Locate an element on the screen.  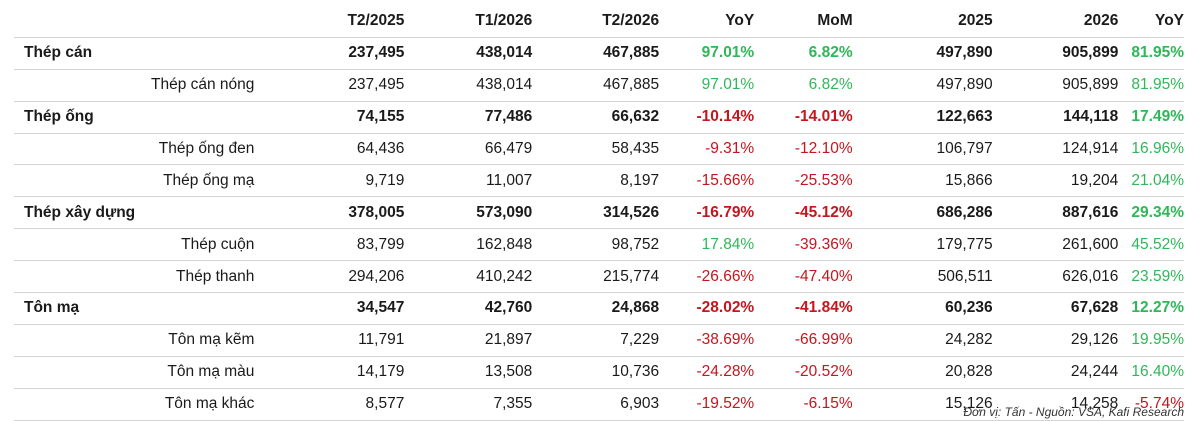
table-cell: 45.52% is located at coordinates (1151, 245).